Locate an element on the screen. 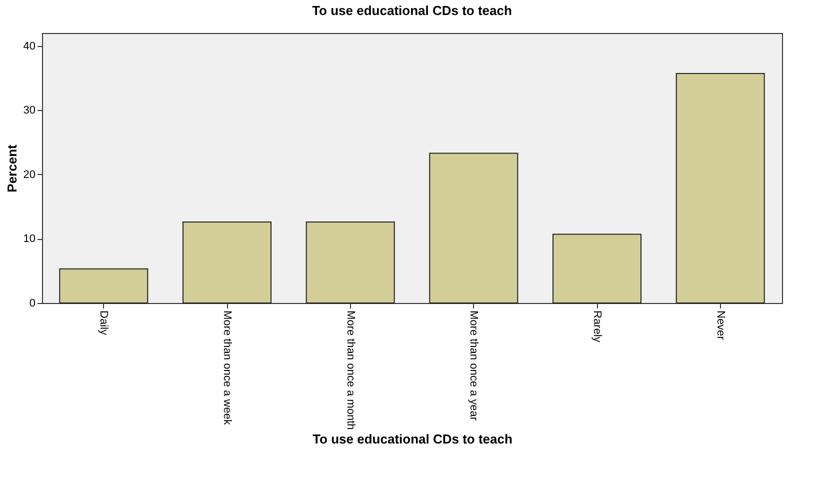 The width and height of the screenshot is (830, 499). y-tick-label: 20 is located at coordinates (29, 174).